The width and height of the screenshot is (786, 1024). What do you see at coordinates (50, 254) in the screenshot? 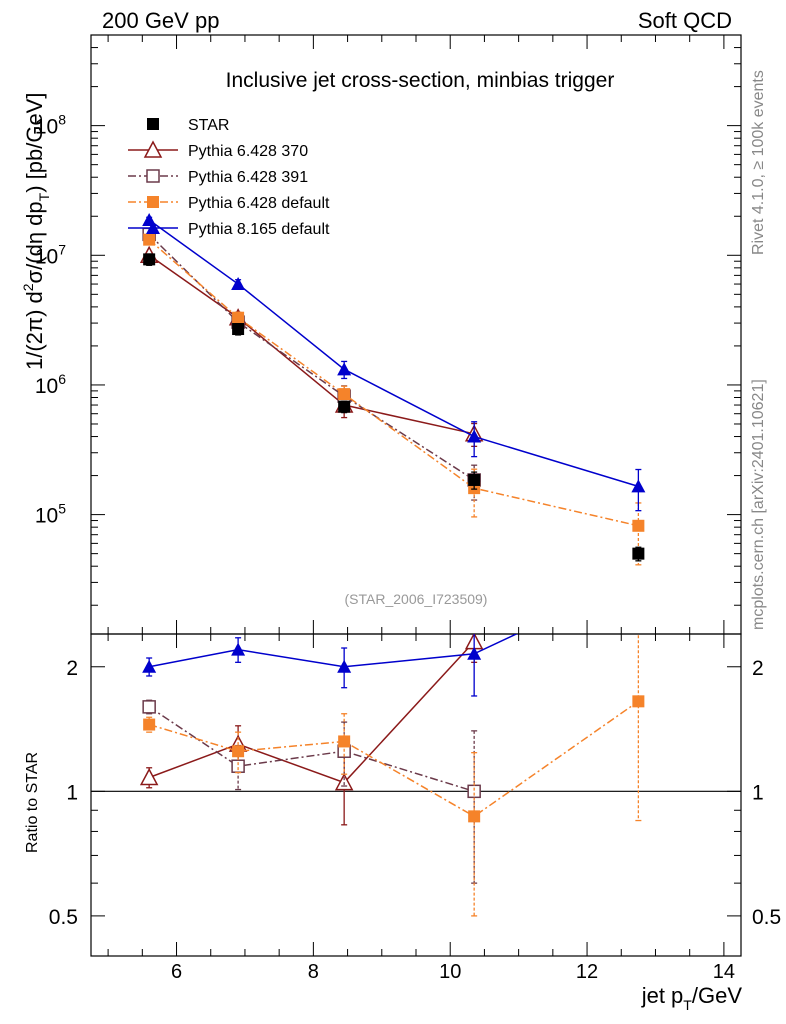
I see `y-tick-label: 10⁷` at bounding box center [50, 254].